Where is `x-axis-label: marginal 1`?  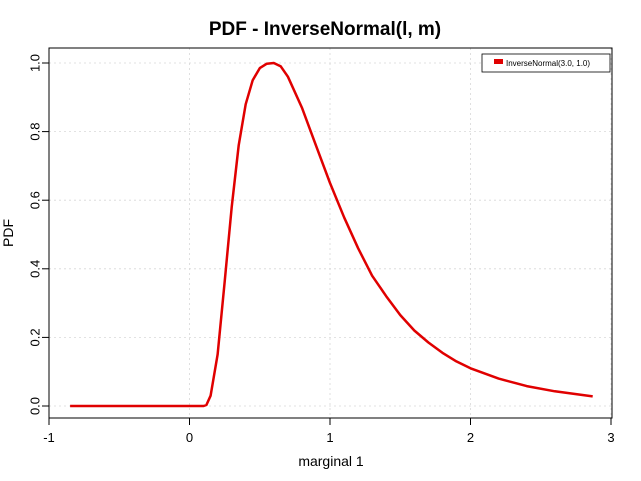 x-axis-label: marginal 1 is located at coordinates (331, 461).